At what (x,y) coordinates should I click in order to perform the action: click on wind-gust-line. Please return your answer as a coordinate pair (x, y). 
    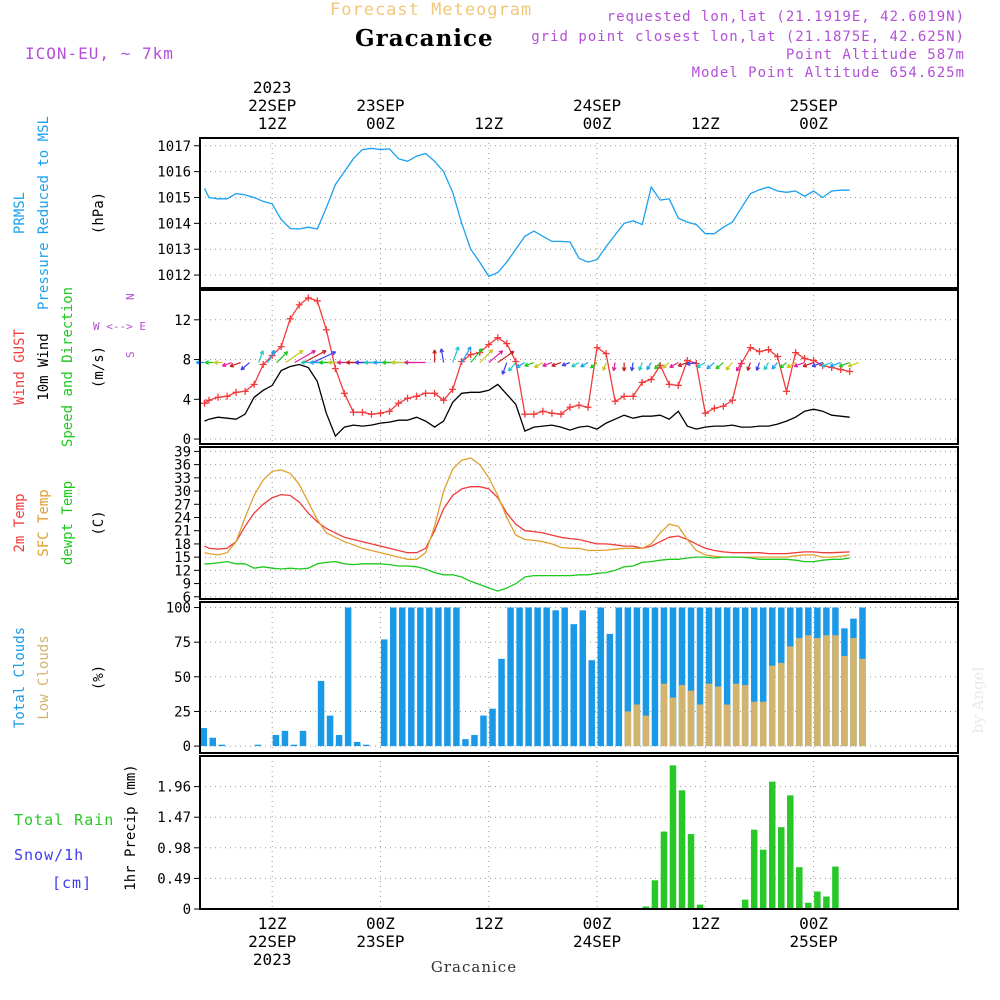
    Looking at the image, I should click on (527, 356).